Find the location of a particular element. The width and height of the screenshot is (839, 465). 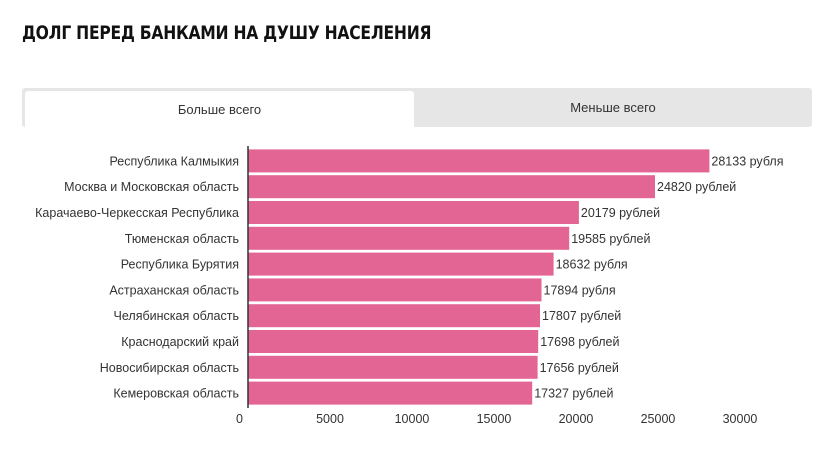

chart-title: ДОЛГ ПЕРЕД БАНКАМИ НА ДУШУ НАСЕЛЕНИЯ is located at coordinates (227, 33).